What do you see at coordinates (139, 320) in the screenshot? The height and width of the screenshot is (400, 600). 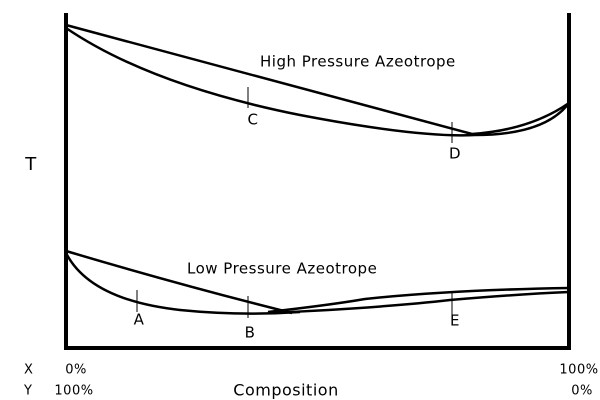 I see `point-label: A` at bounding box center [139, 320].